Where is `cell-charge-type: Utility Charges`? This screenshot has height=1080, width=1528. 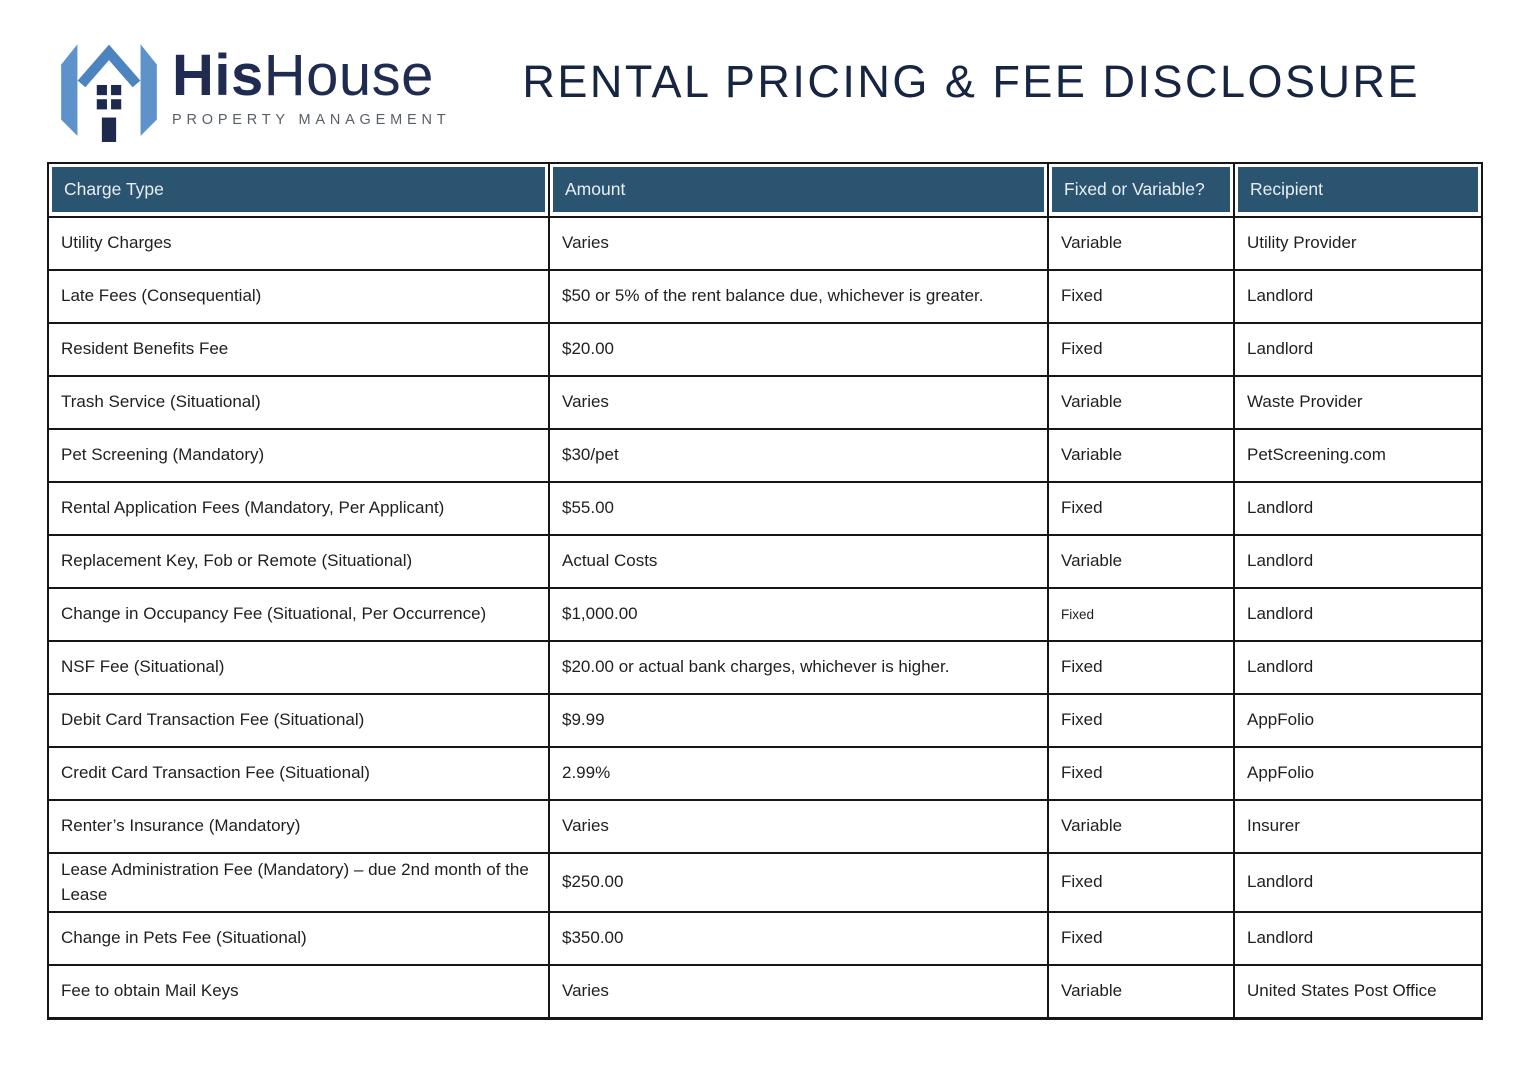
cell-charge-type: Utility Charges is located at coordinates (298, 243).